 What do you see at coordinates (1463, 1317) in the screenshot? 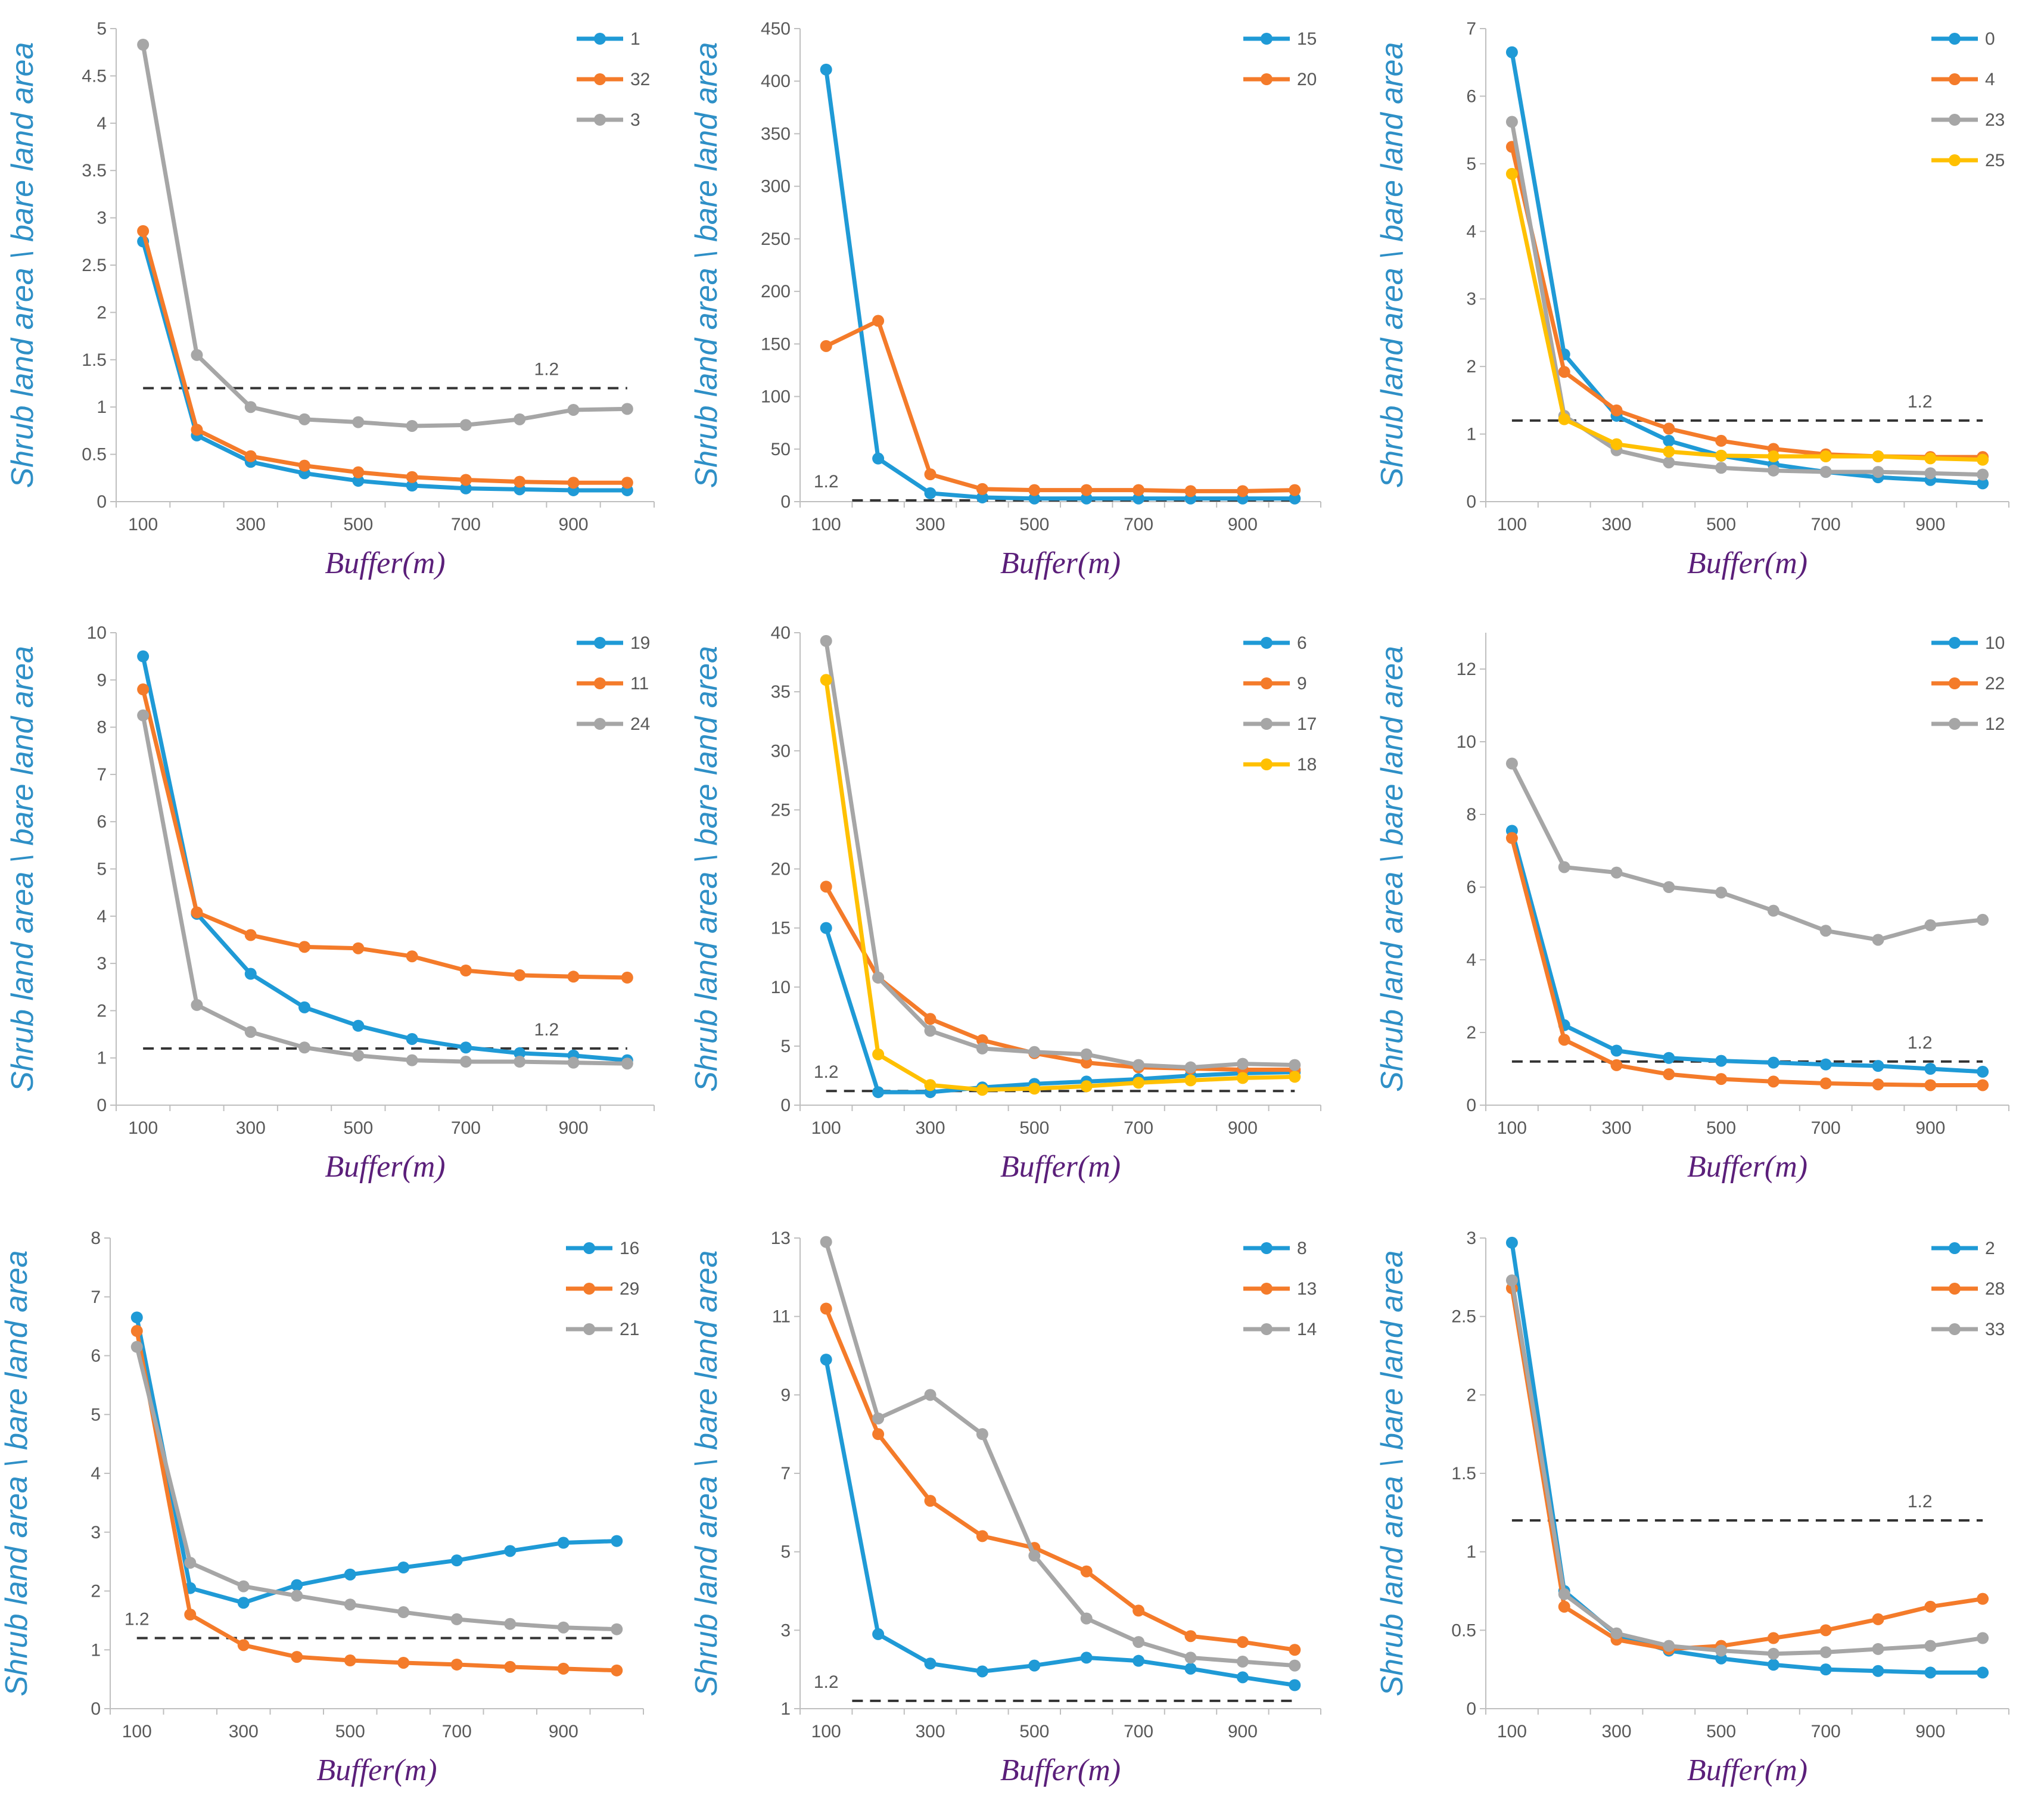
I see `y-tick-label: 2.5` at bounding box center [1463, 1317].